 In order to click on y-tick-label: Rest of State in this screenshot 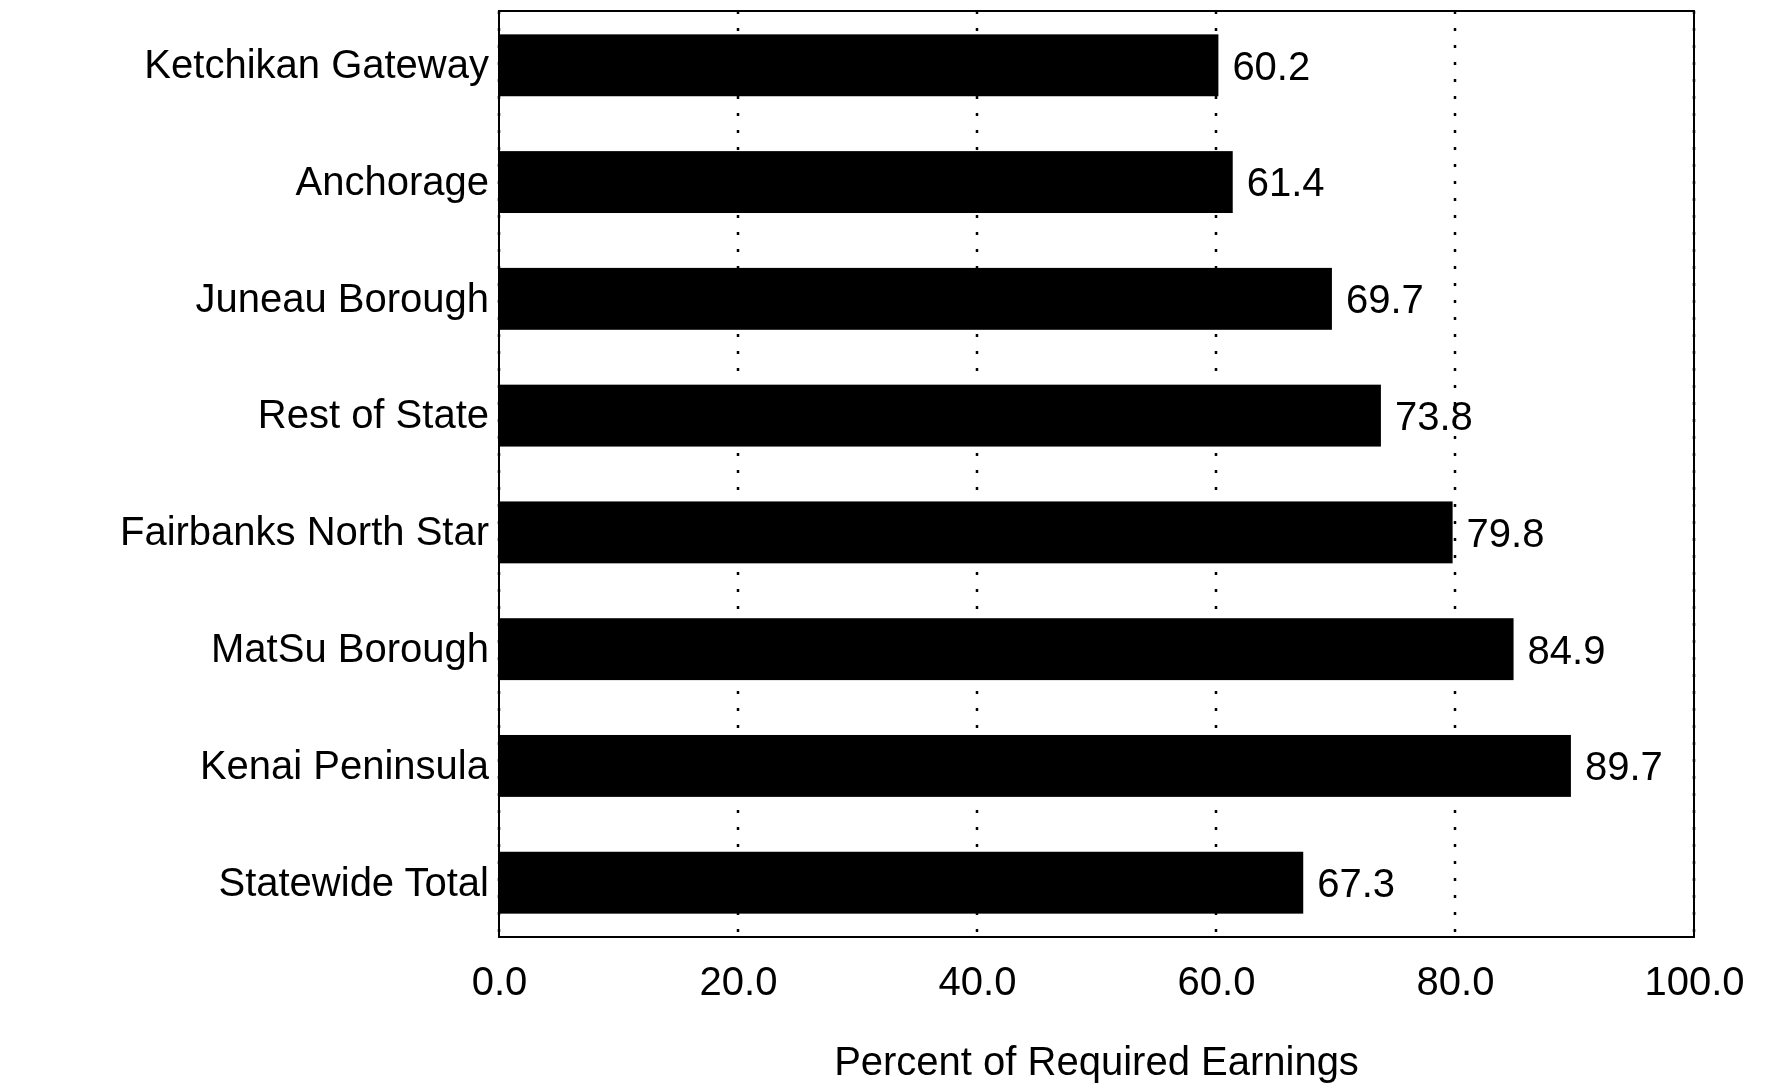, I will do `click(373, 414)`.